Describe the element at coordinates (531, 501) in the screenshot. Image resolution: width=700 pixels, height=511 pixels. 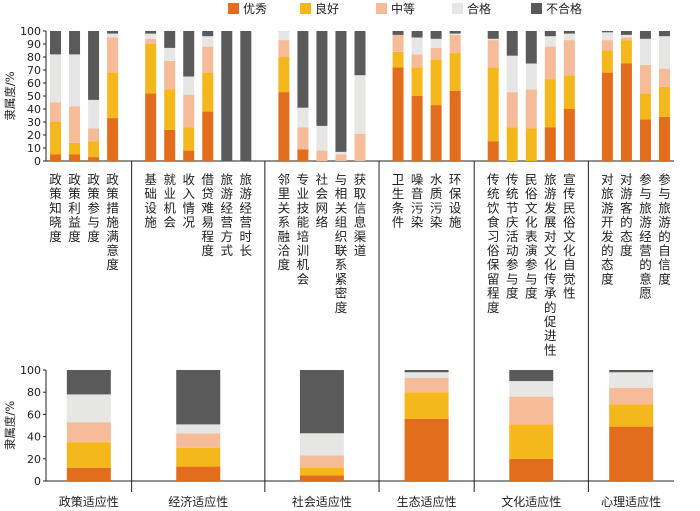
I see `bottom-category-label-4: 文化适应性` at that location.